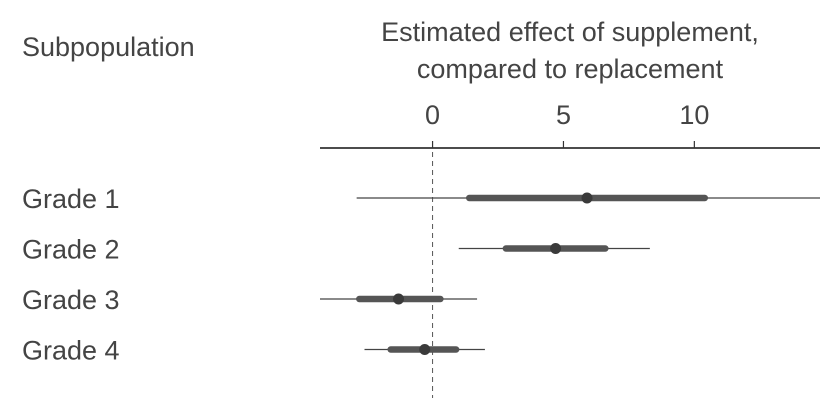 This screenshot has height=401, width=838. Describe the element at coordinates (432, 115) in the screenshot. I see `x-tick-label: 0` at that location.